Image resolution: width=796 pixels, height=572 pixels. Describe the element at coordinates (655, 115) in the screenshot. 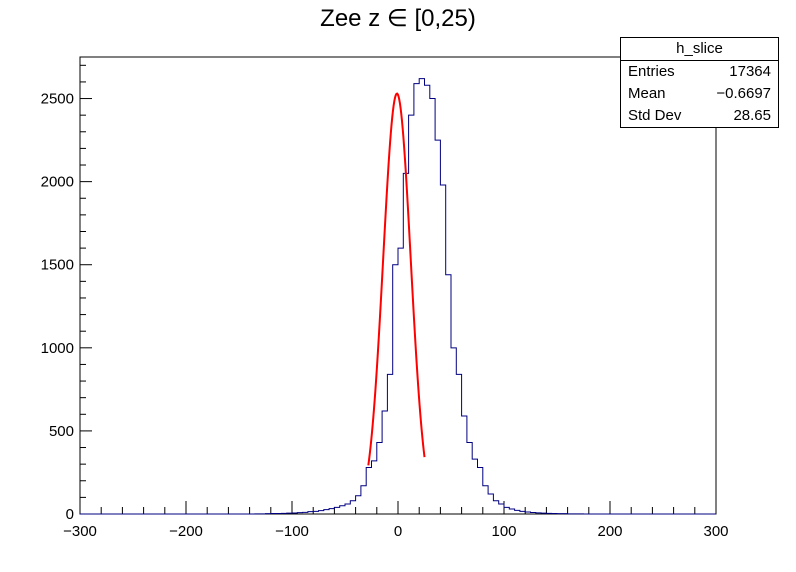

I see `stats-label-stddev: Std Dev` at that location.